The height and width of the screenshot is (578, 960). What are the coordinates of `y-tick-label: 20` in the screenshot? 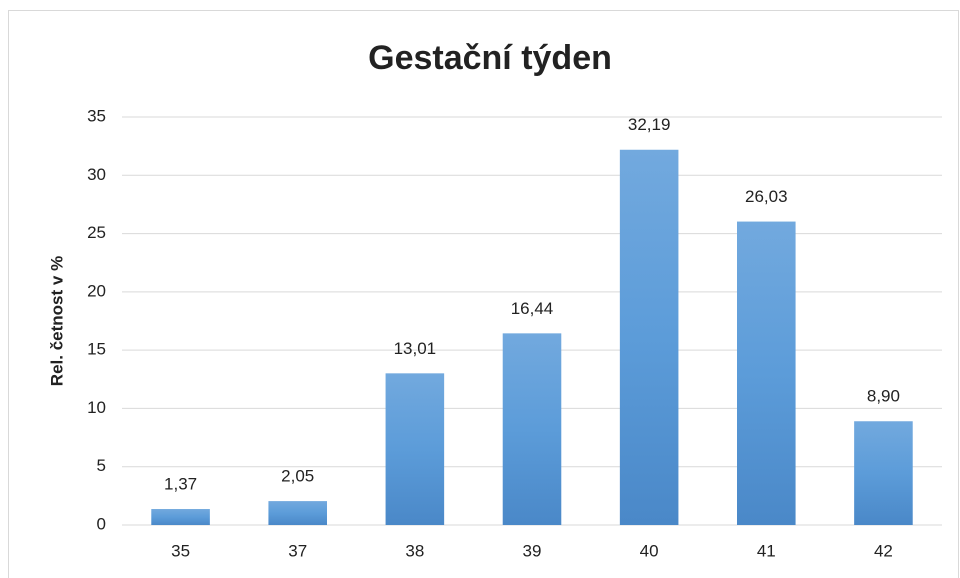 It's located at (96, 290).